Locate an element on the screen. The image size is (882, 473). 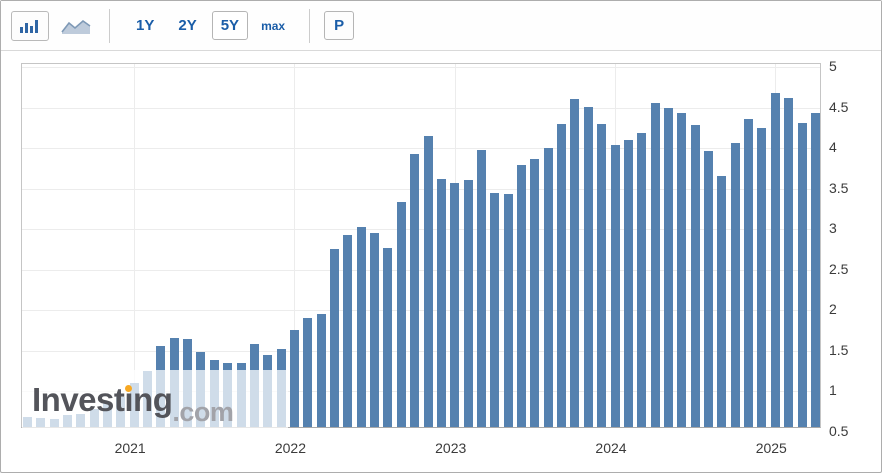
bar-oct-2021 is located at coordinates (254, 385).